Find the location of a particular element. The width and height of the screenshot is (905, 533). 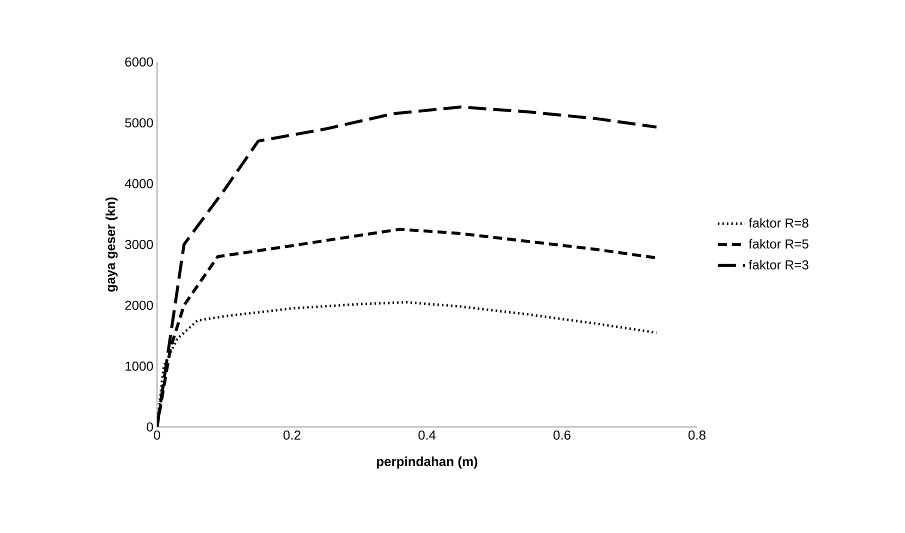

x-tick-label: 0.8 is located at coordinates (697, 435).